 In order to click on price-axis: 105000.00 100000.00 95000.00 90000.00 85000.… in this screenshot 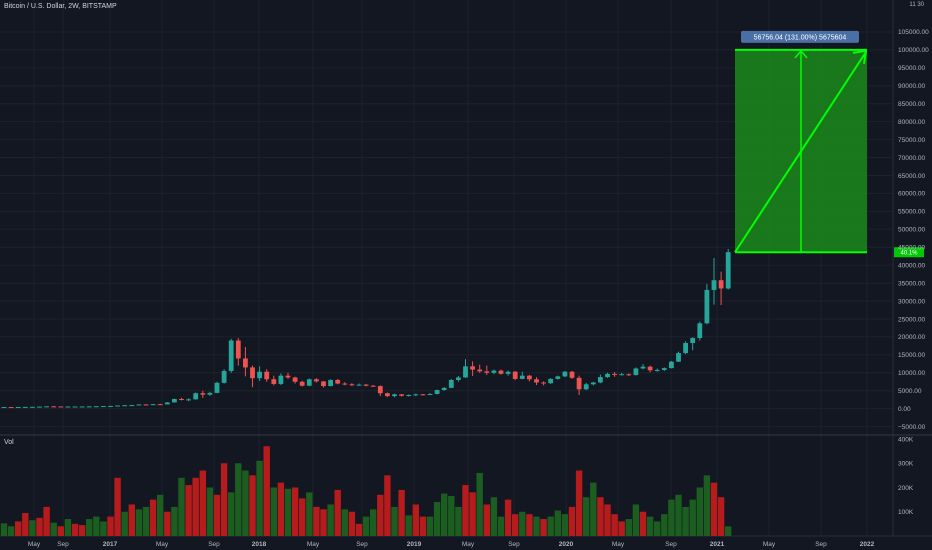, I will do `click(913, 230)`.